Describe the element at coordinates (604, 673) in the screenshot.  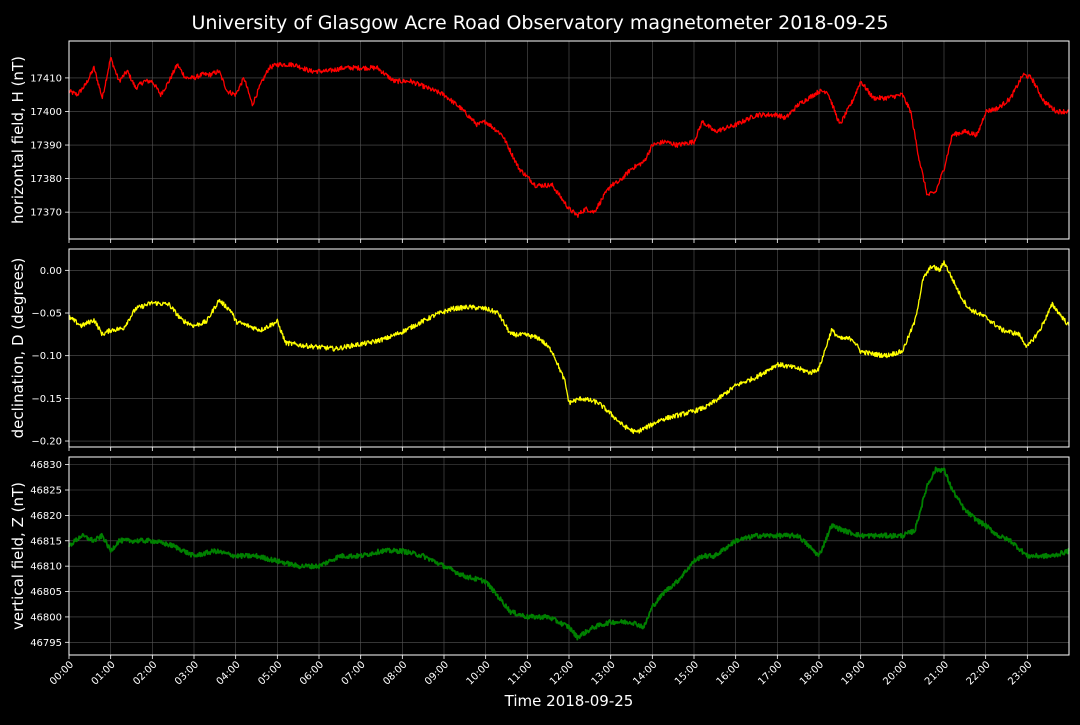
I see `x-tick-label: 13:00` at that location.